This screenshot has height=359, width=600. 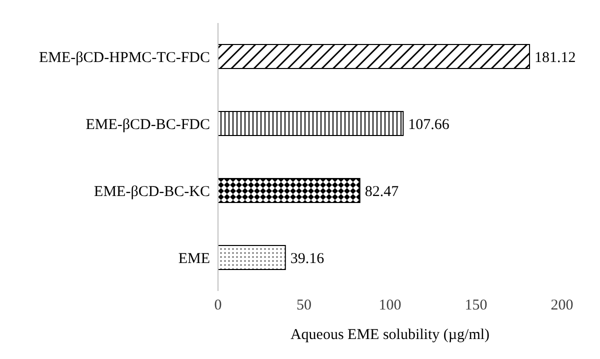 What do you see at coordinates (307, 258) in the screenshot?
I see `data-label: 39.16` at bounding box center [307, 258].